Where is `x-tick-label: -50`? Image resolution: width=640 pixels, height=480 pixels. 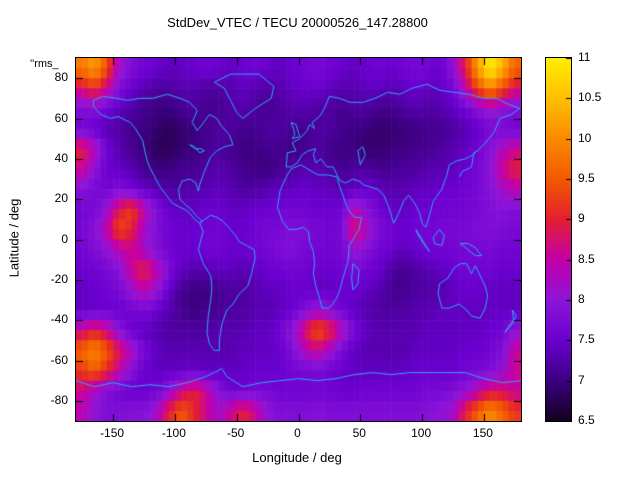 x-tick-label: -50 is located at coordinates (236, 433).